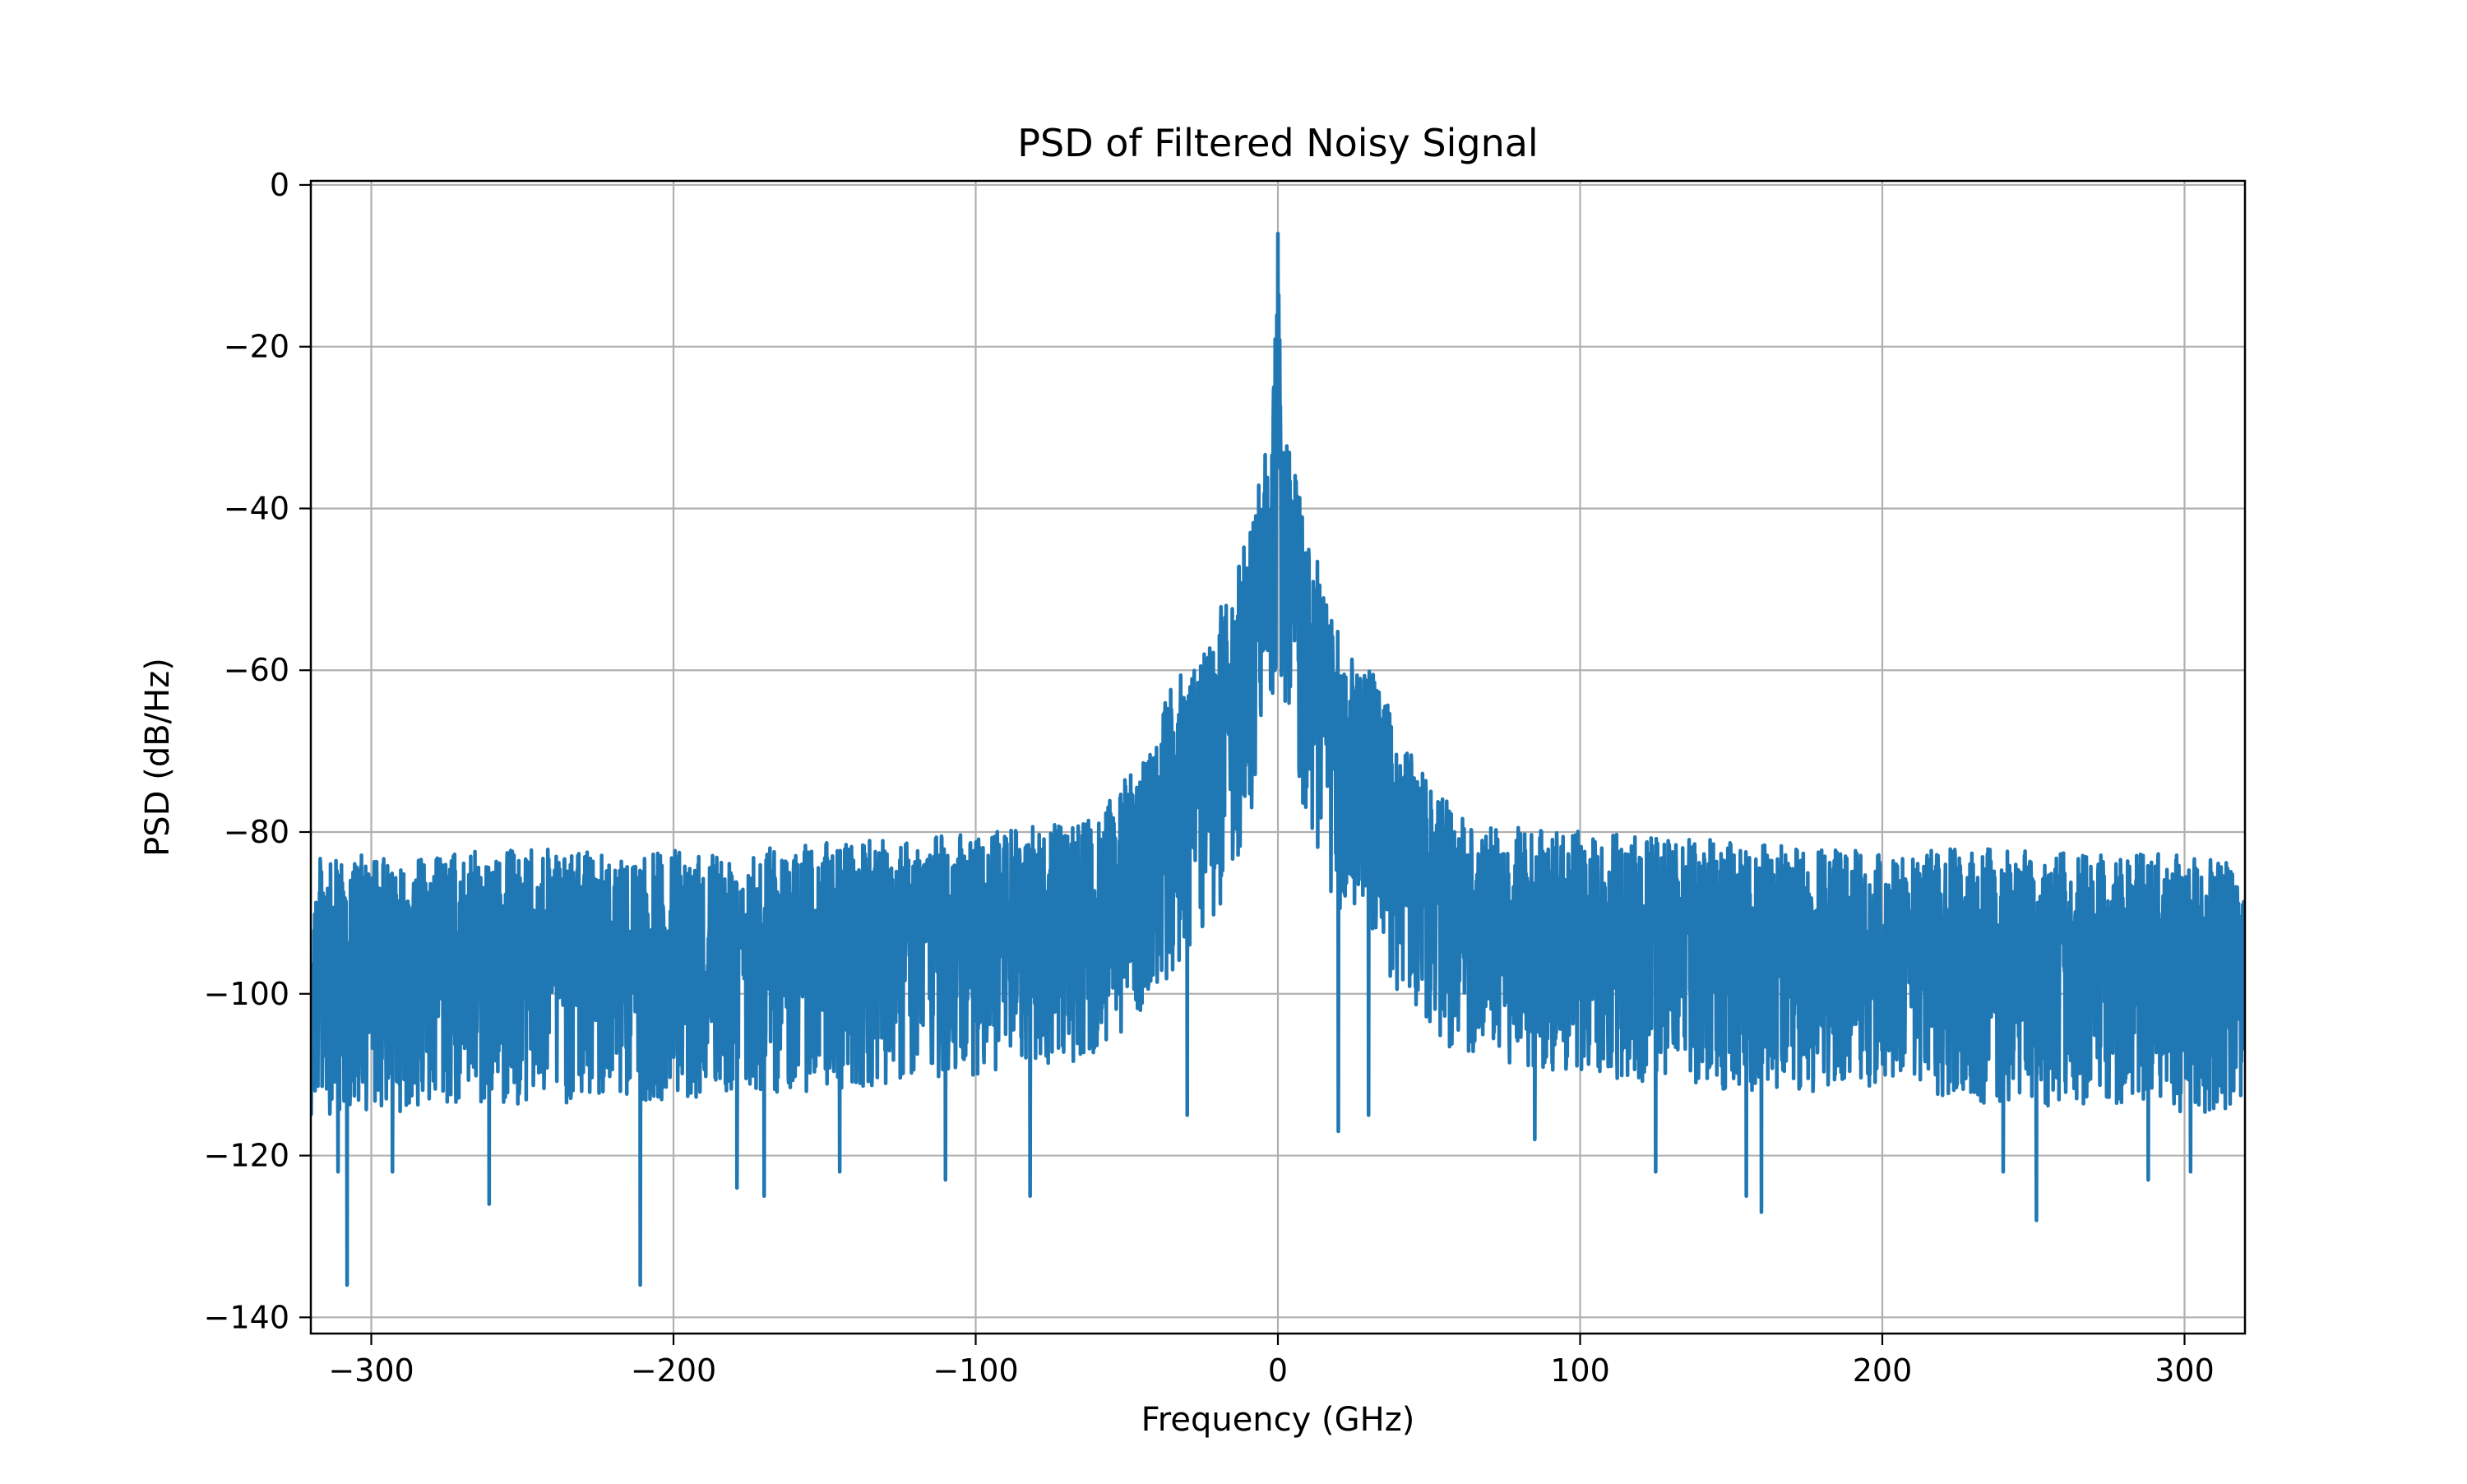  Describe the element at coordinates (1278, 143) in the screenshot. I see `chart-title: PSD of Filtered Noisy Signal` at that location.